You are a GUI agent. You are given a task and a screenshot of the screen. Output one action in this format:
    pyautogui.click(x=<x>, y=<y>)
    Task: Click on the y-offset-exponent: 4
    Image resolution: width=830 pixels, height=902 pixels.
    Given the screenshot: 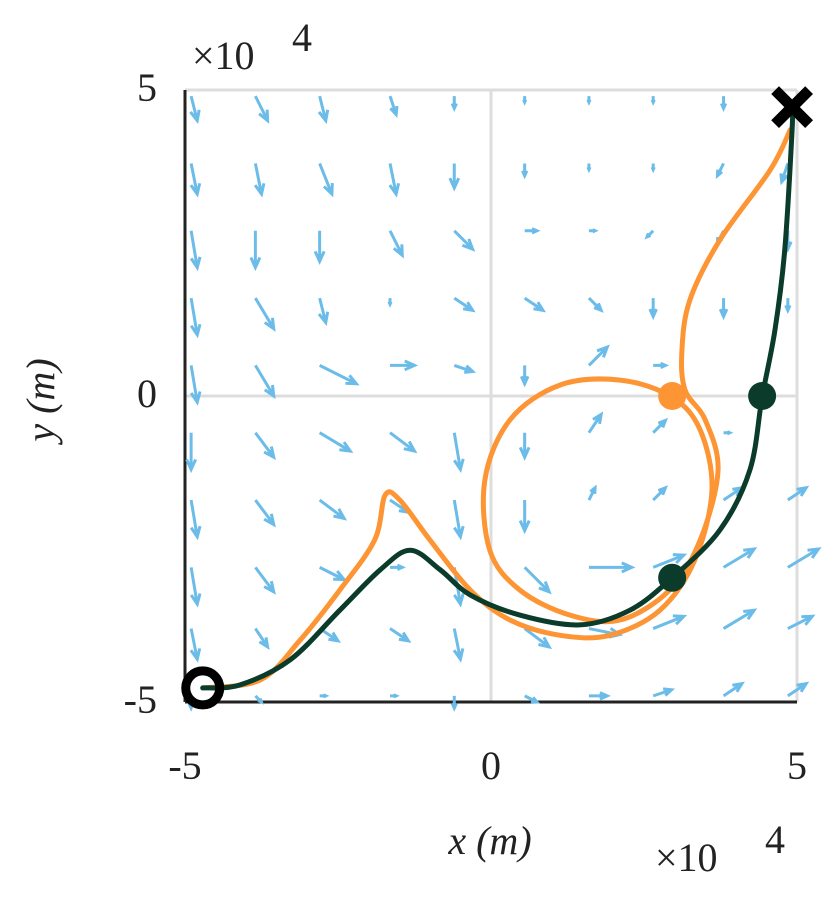 What is the action you would take?
    pyautogui.click(x=302, y=37)
    